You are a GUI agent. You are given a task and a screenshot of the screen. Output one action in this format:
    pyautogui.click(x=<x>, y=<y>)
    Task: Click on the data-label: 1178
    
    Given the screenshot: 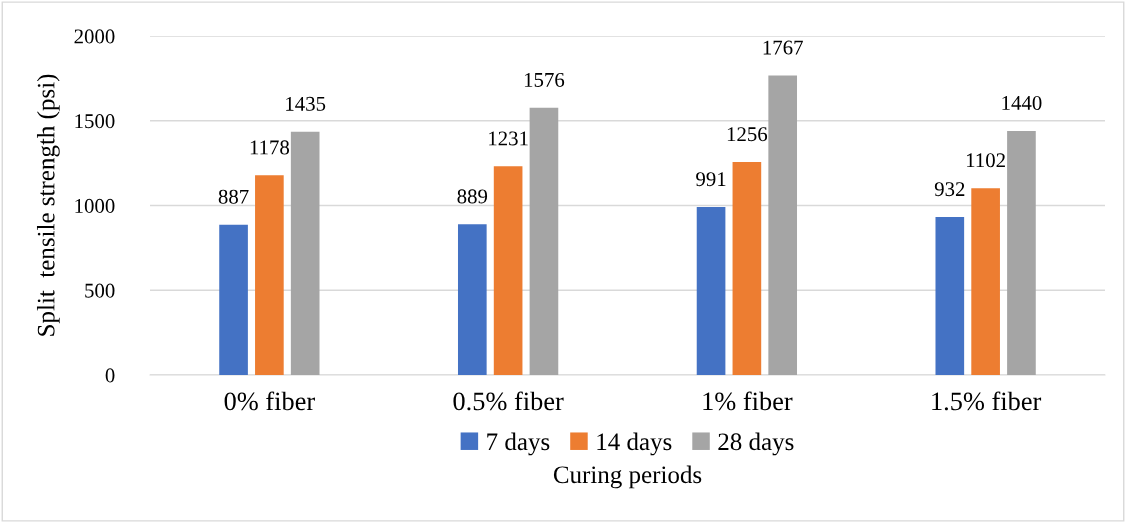 What is the action you would take?
    pyautogui.click(x=270, y=147)
    